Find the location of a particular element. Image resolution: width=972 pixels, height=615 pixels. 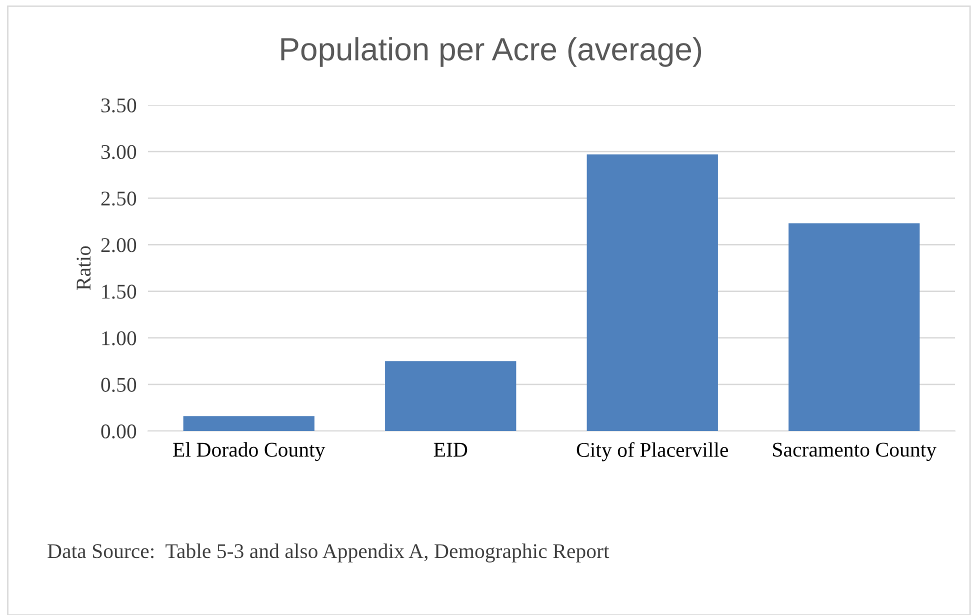

y-tick-label: 0.00 is located at coordinates (118, 431).